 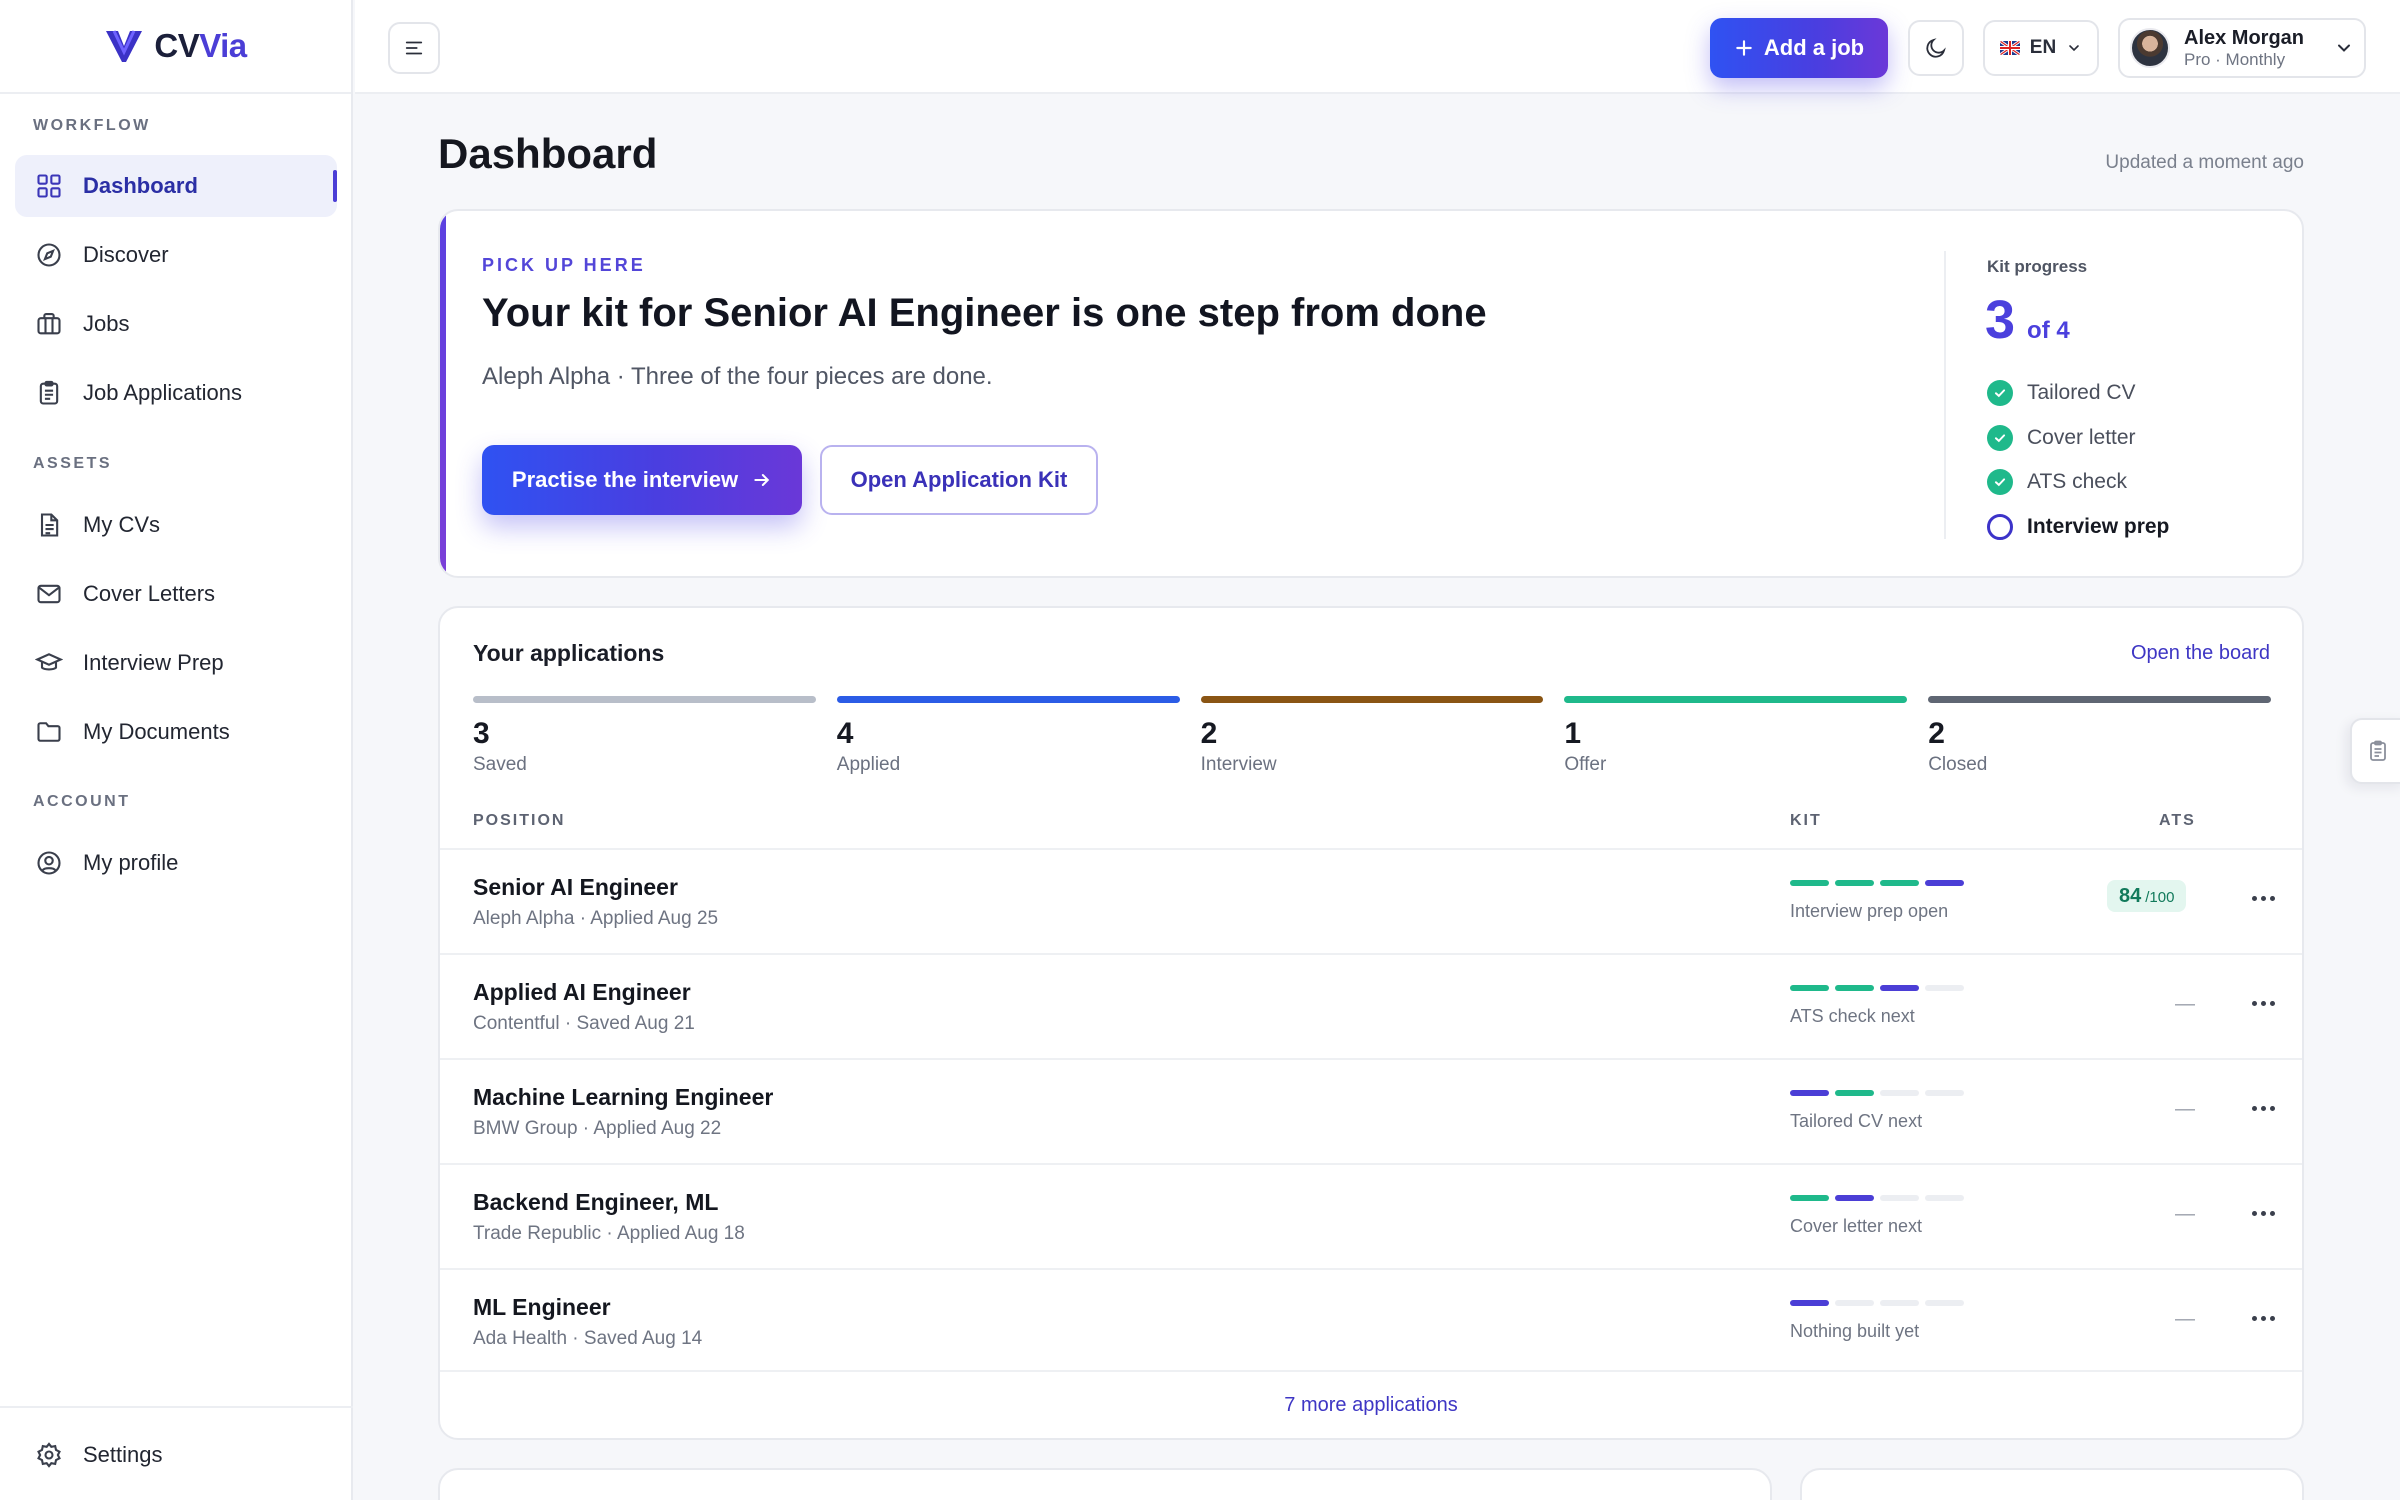 I want to click on clipboard-icon, so click(x=49, y=392).